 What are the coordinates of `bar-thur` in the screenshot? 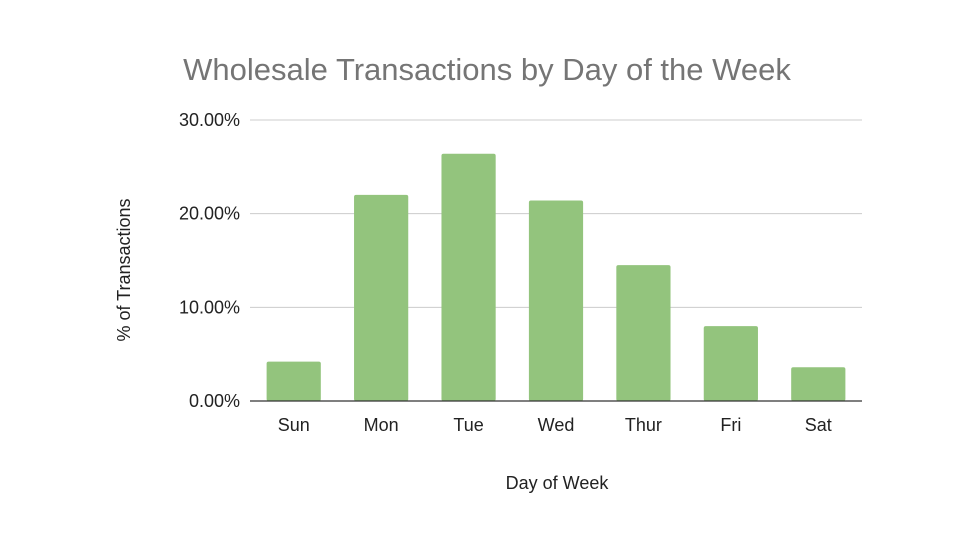 It's located at (643, 333).